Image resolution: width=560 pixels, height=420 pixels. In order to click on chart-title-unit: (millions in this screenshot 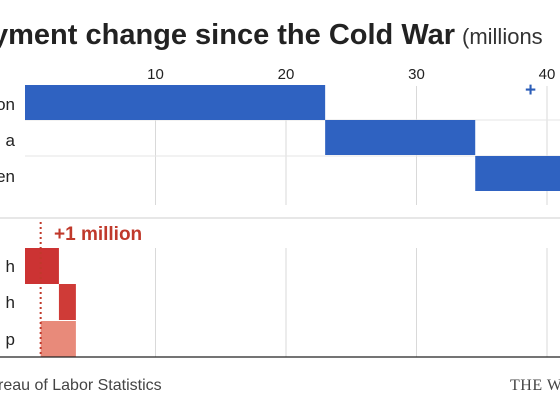, I will do `click(502, 36)`.